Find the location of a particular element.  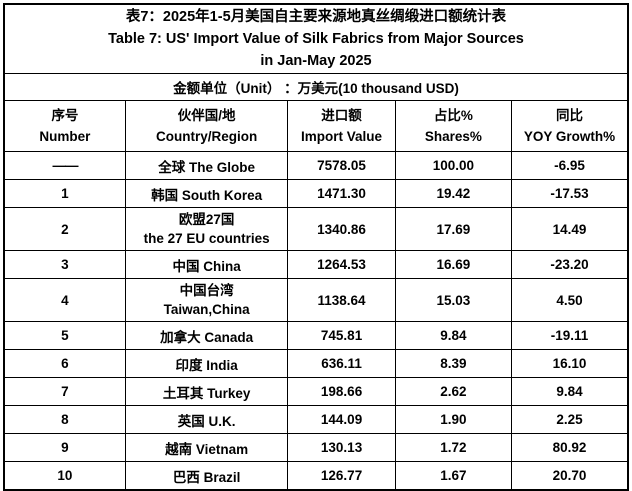

row-number: 1 is located at coordinates (64, 193).